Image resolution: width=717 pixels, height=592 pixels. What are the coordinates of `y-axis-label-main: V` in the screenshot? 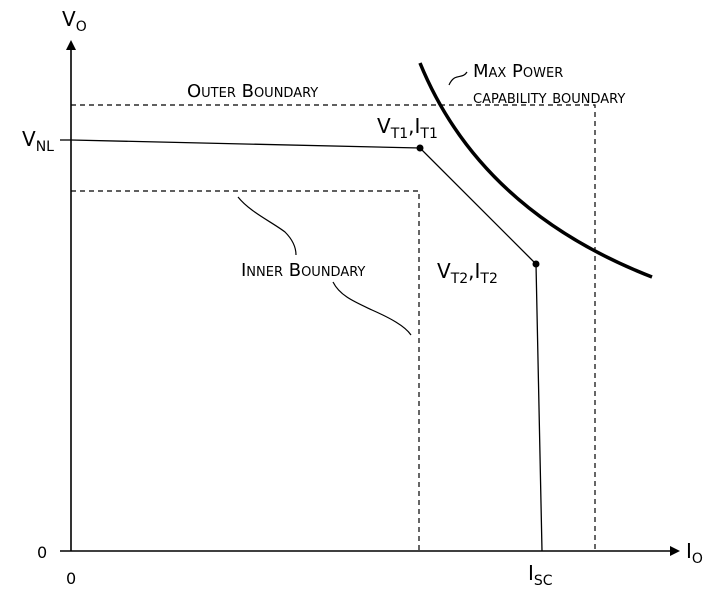 It's located at (69, 19).